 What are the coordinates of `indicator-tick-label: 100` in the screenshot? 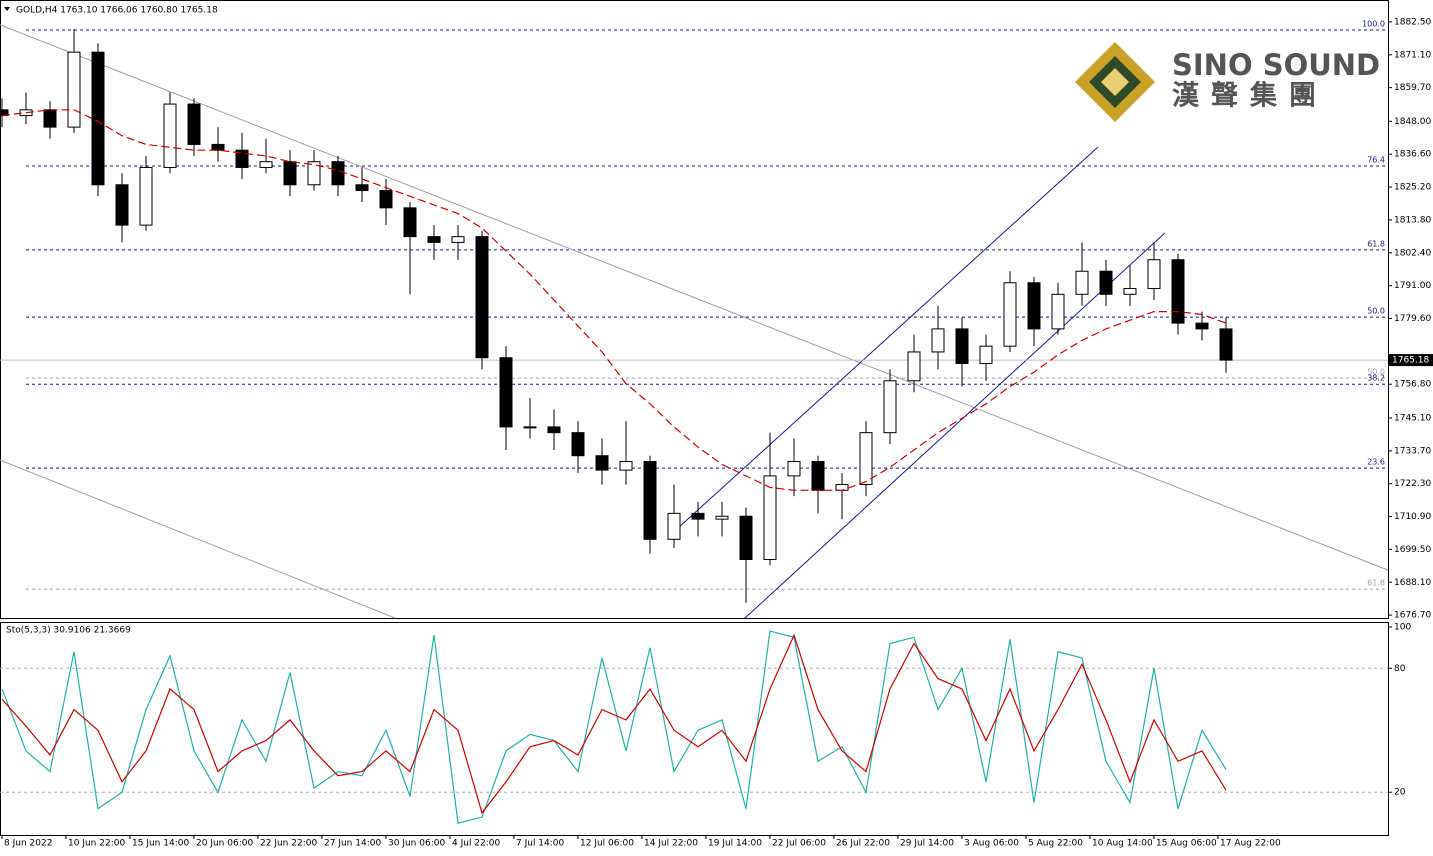 It's located at (1402, 627).